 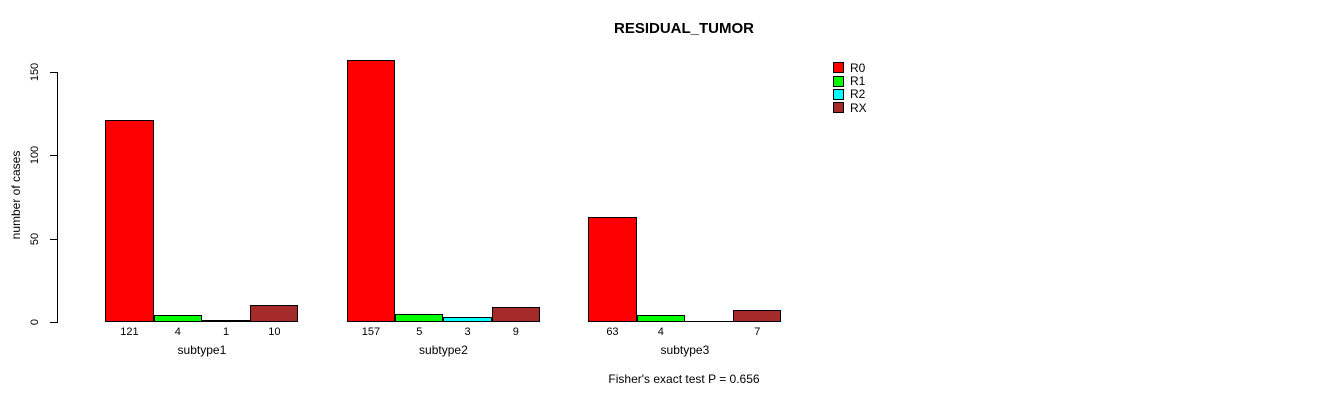 What do you see at coordinates (467, 319) in the screenshot?
I see `bar-r2-subtype2` at bounding box center [467, 319].